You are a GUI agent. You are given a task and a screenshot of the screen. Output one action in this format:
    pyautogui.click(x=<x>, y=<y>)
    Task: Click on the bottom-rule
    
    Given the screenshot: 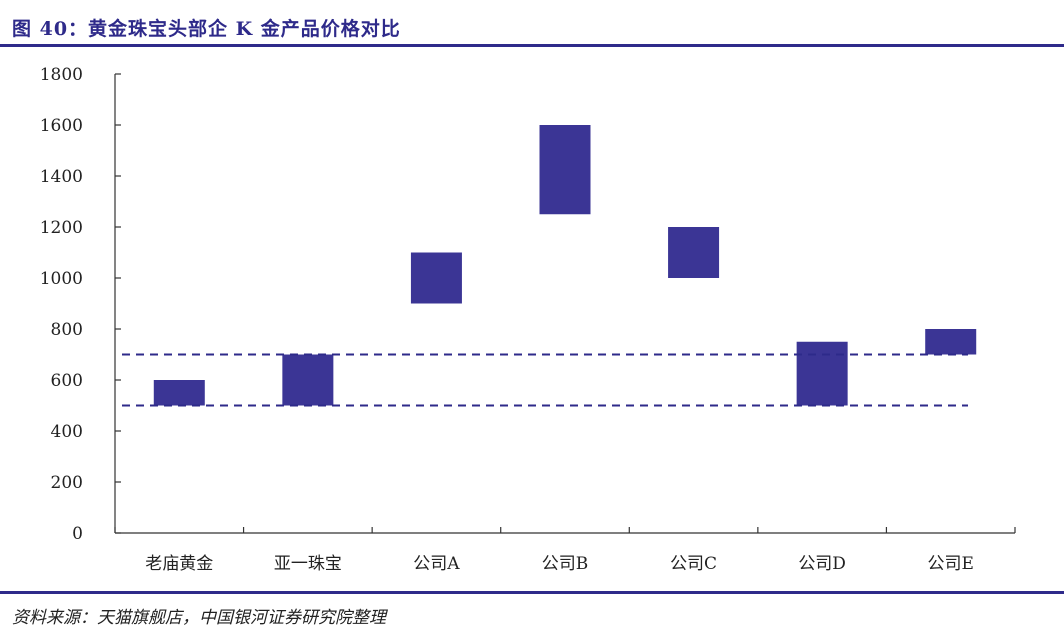 What is the action you would take?
    pyautogui.click(x=532, y=592)
    